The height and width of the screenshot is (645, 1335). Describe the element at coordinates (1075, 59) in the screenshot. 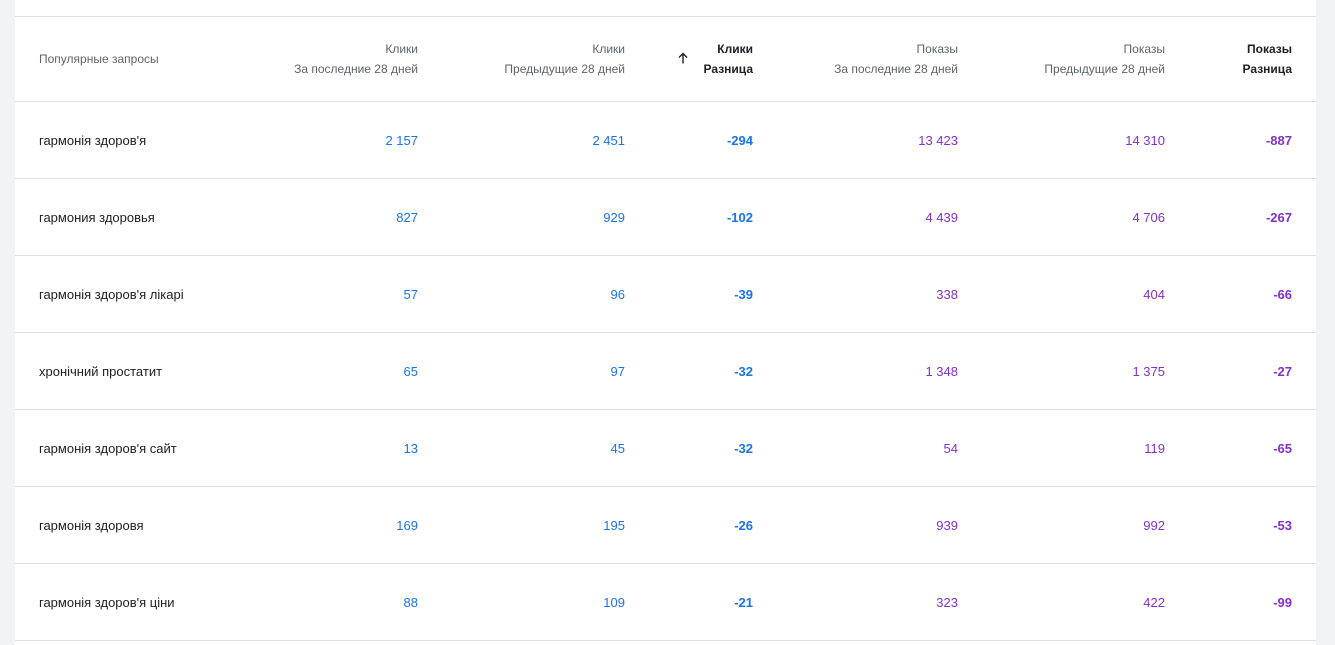

I see `header-impr-previous: Показы Предыдущие 28 дней` at that location.